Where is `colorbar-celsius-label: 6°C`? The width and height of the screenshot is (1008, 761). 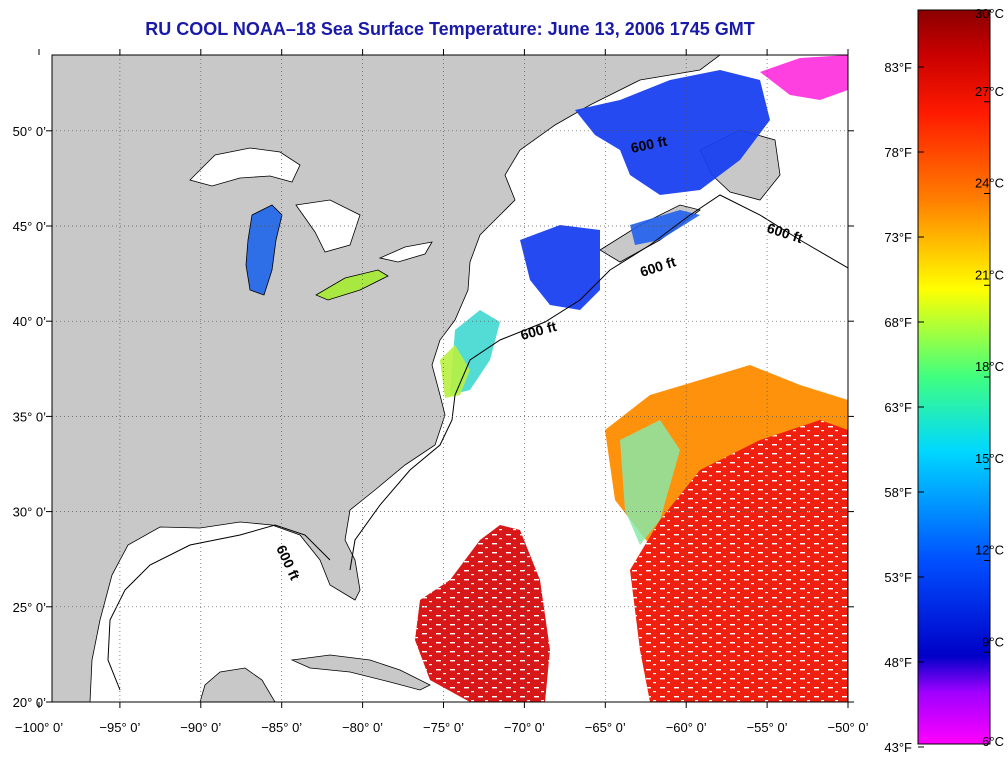 colorbar-celsius-label: 6°C is located at coordinates (993, 741).